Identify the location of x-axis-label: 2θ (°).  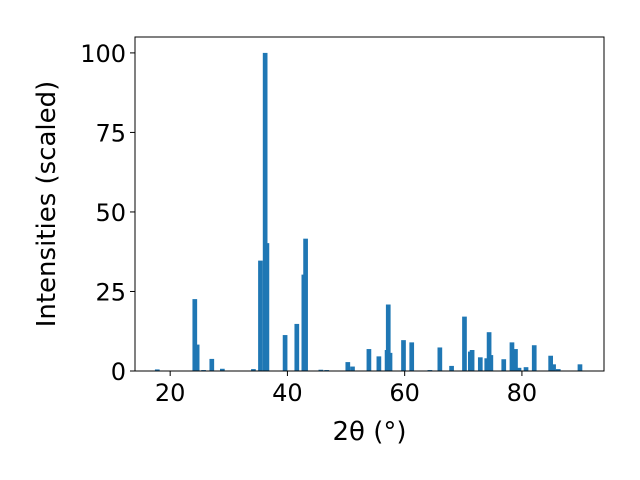
(369, 432).